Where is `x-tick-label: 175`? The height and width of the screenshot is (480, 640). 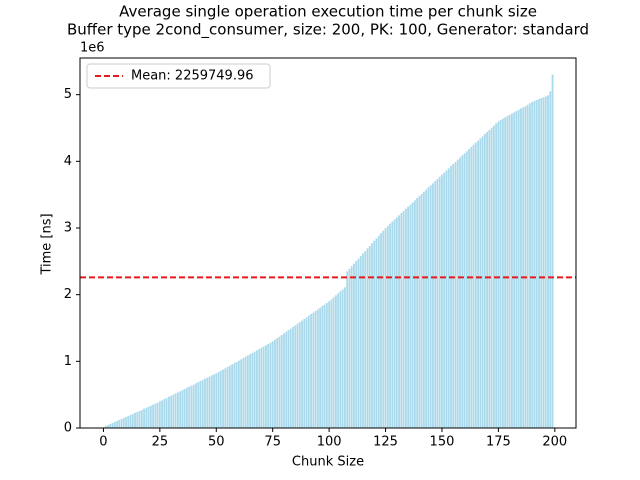
x-tick-label: 175 is located at coordinates (498, 442).